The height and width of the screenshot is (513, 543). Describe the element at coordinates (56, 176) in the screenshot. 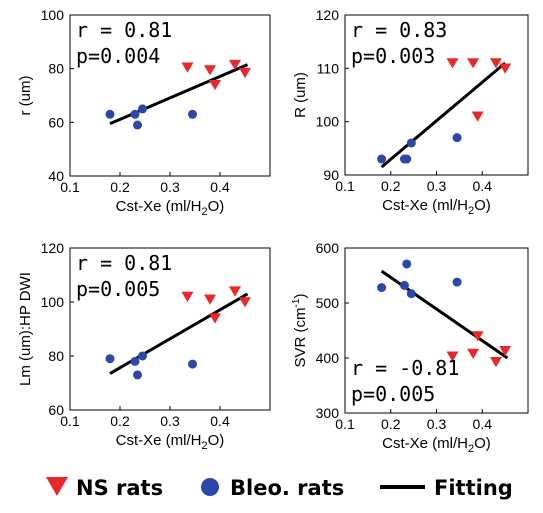

I see `y-tick-label: 40` at that location.